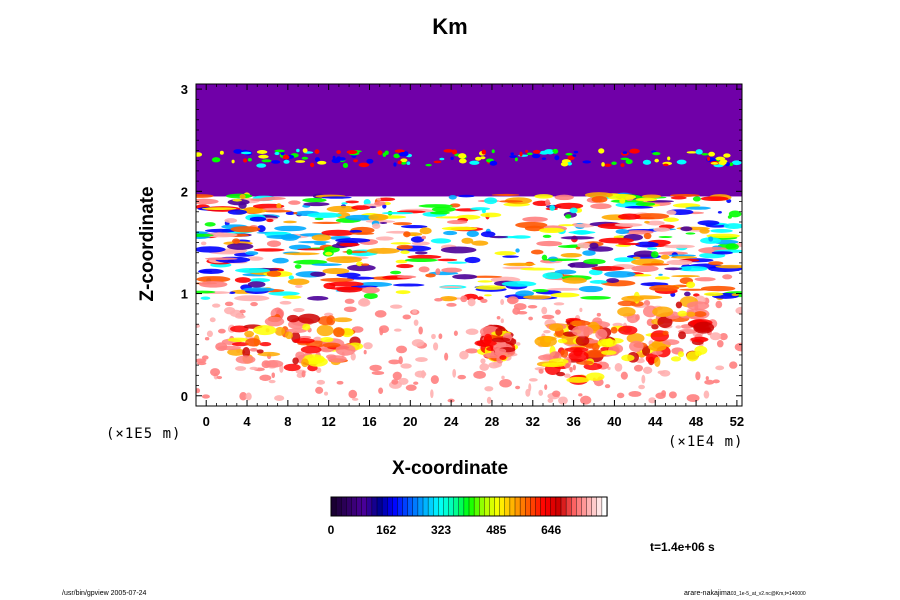 This screenshot has width=900, height=600. What do you see at coordinates (706, 442) in the screenshot?
I see `x-unit-label: (×1E4 m)` at bounding box center [706, 442].